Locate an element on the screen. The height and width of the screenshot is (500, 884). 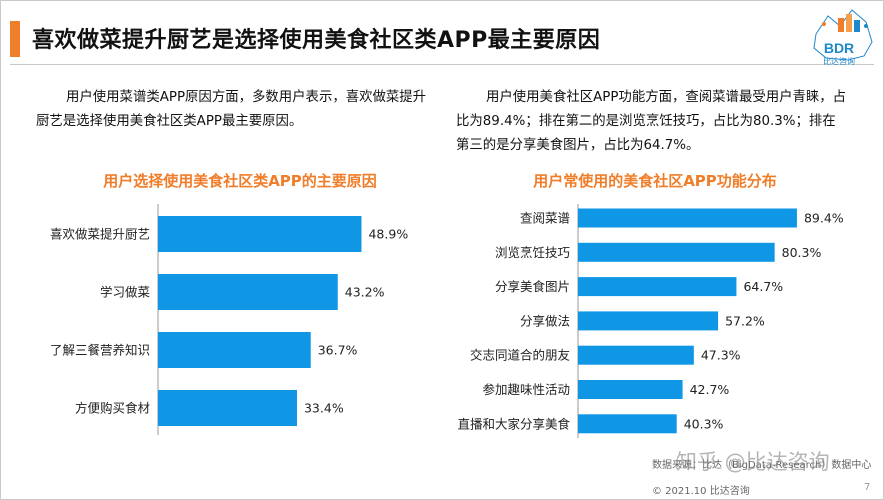
value-label: 48.9% is located at coordinates (388, 234).